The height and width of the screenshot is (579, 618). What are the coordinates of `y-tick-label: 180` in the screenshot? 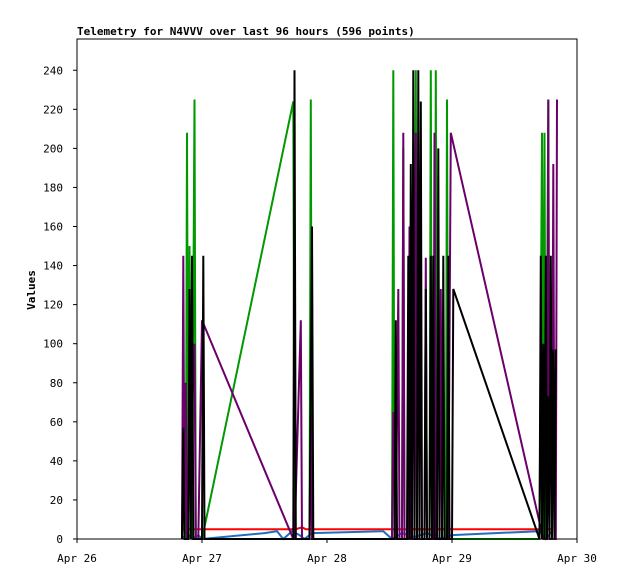 It's located at (53, 187).